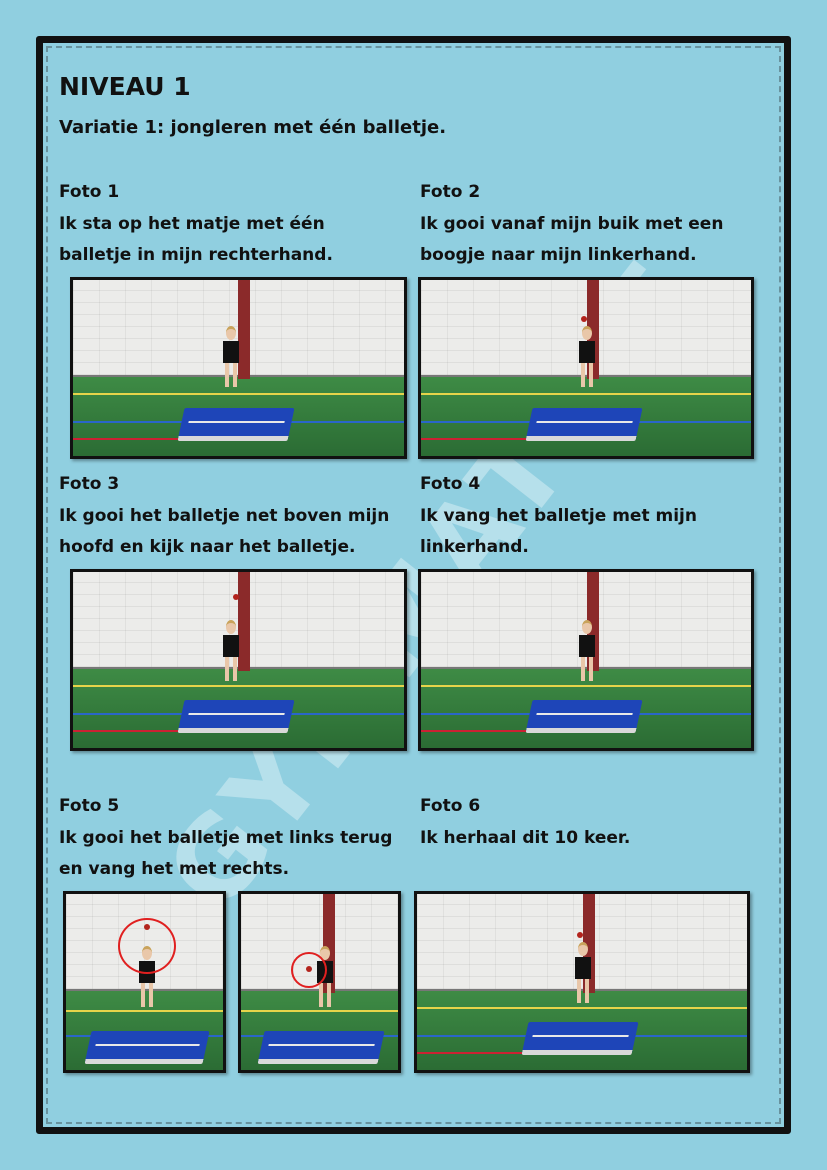  I want to click on foto-6-heading: Foto 6, so click(450, 806).